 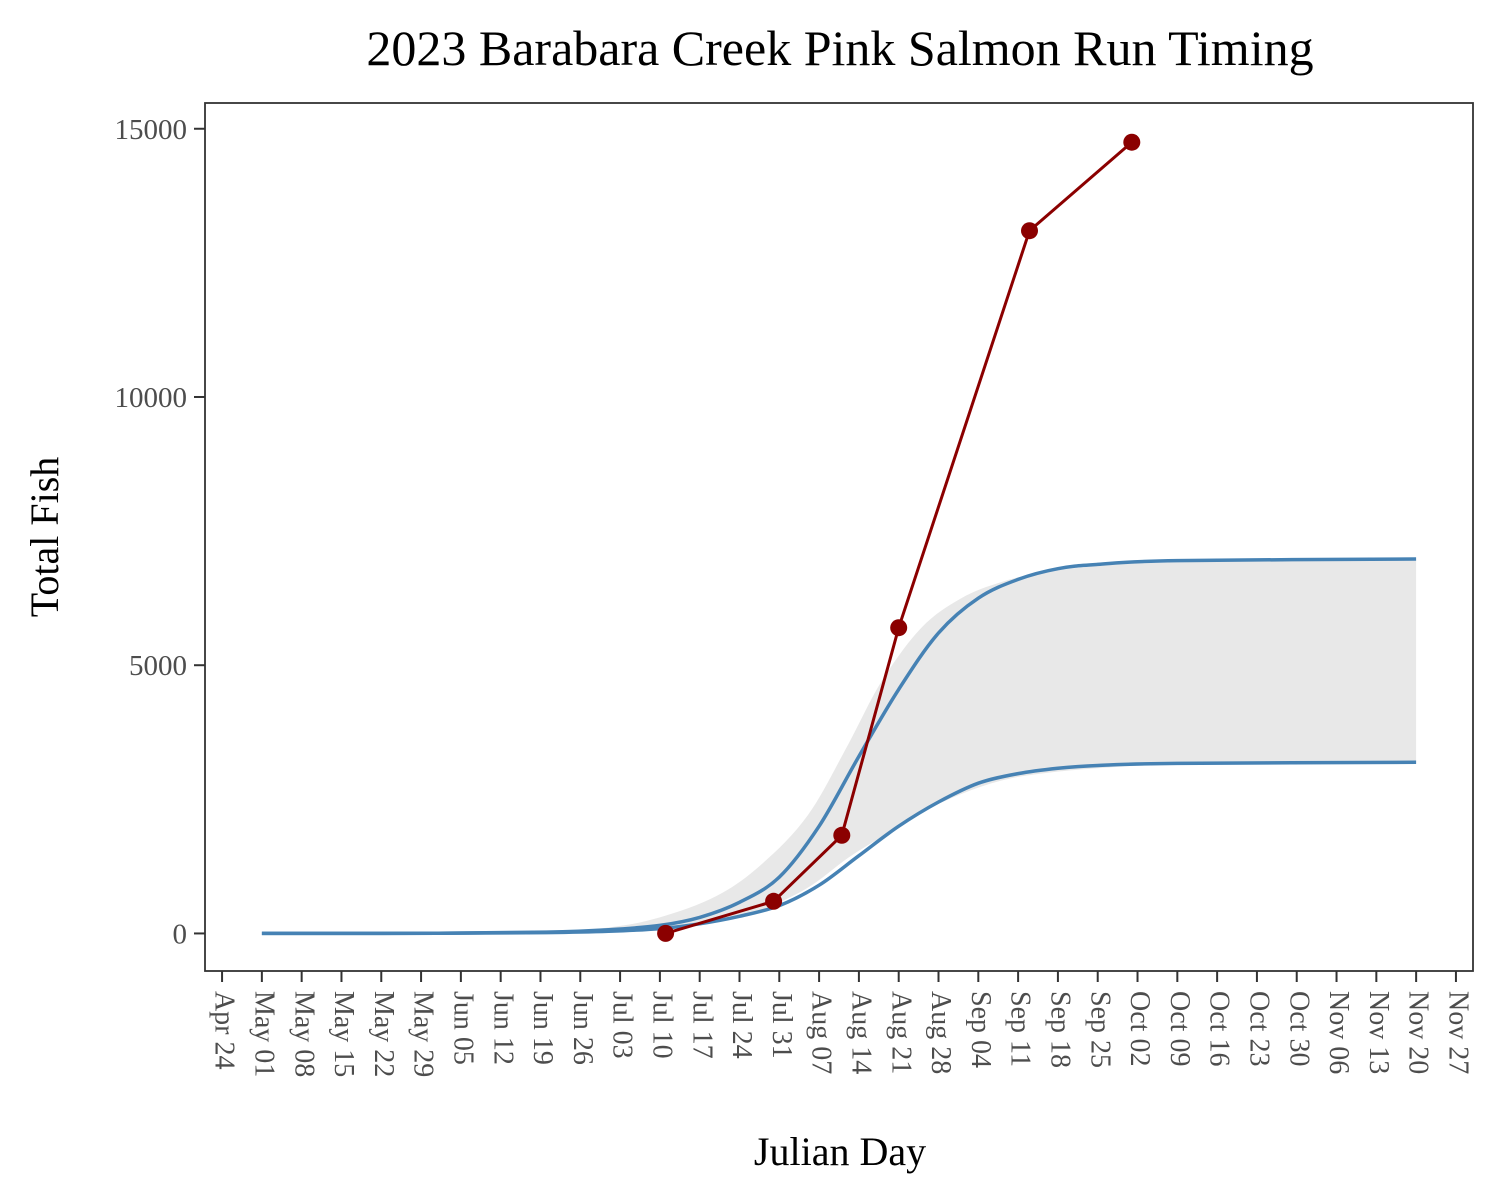 I want to click on x-tick-label: Jul 17, so click(x=701, y=1025).